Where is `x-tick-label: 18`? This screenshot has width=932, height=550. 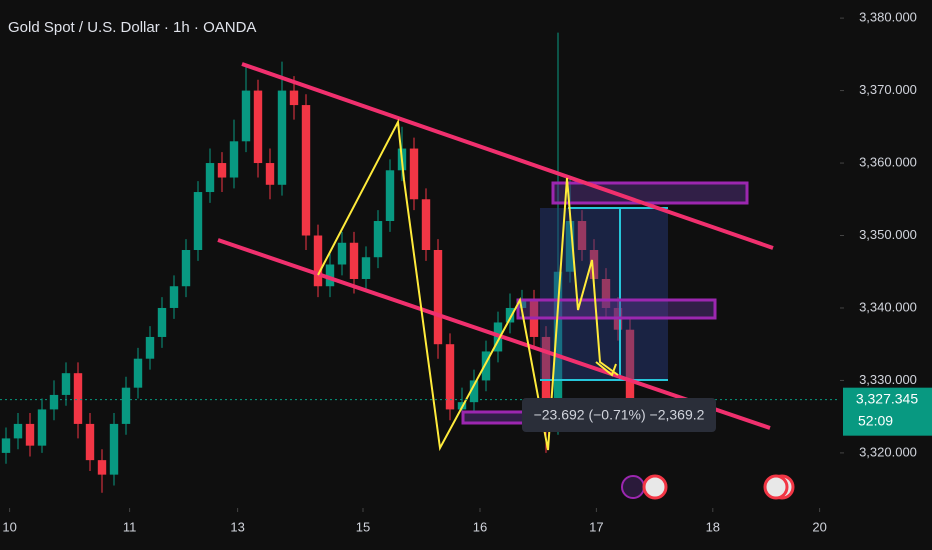 x-tick-label: 18 is located at coordinates (713, 526).